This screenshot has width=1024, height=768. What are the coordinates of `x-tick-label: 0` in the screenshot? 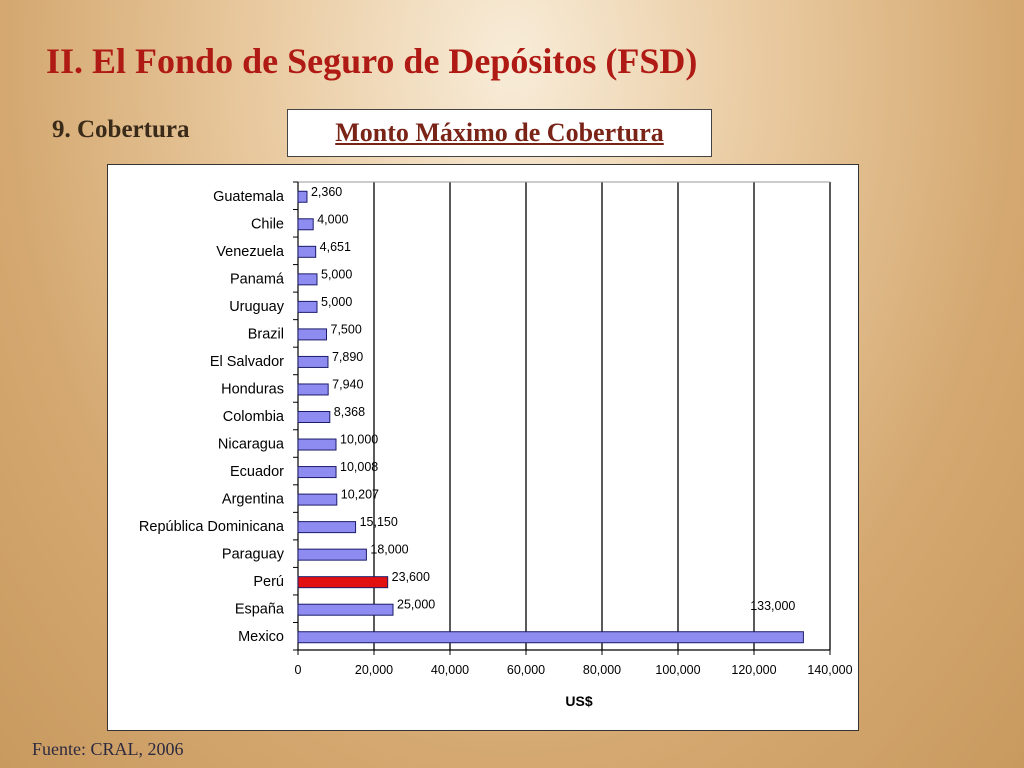 It's located at (298, 670).